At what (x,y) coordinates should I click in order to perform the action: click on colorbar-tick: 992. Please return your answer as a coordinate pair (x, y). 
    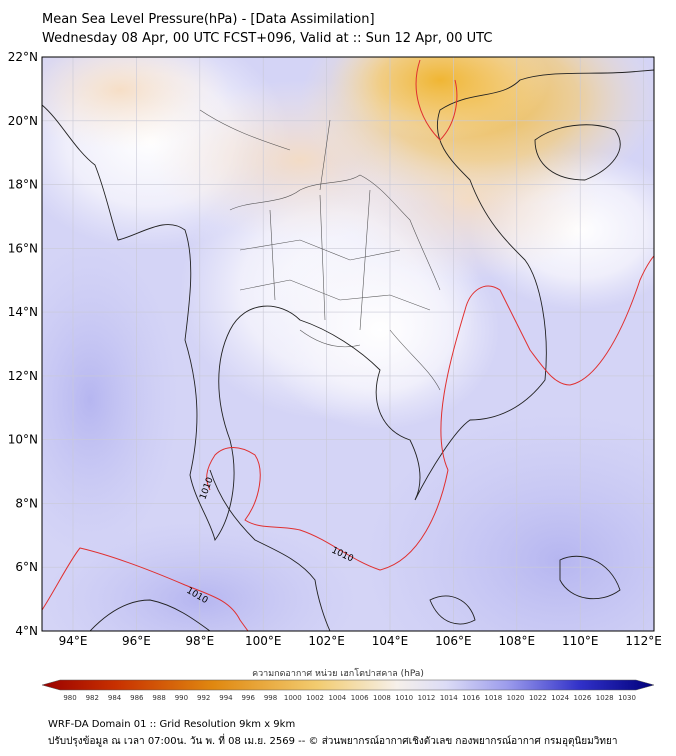
    Looking at the image, I should click on (203, 698).